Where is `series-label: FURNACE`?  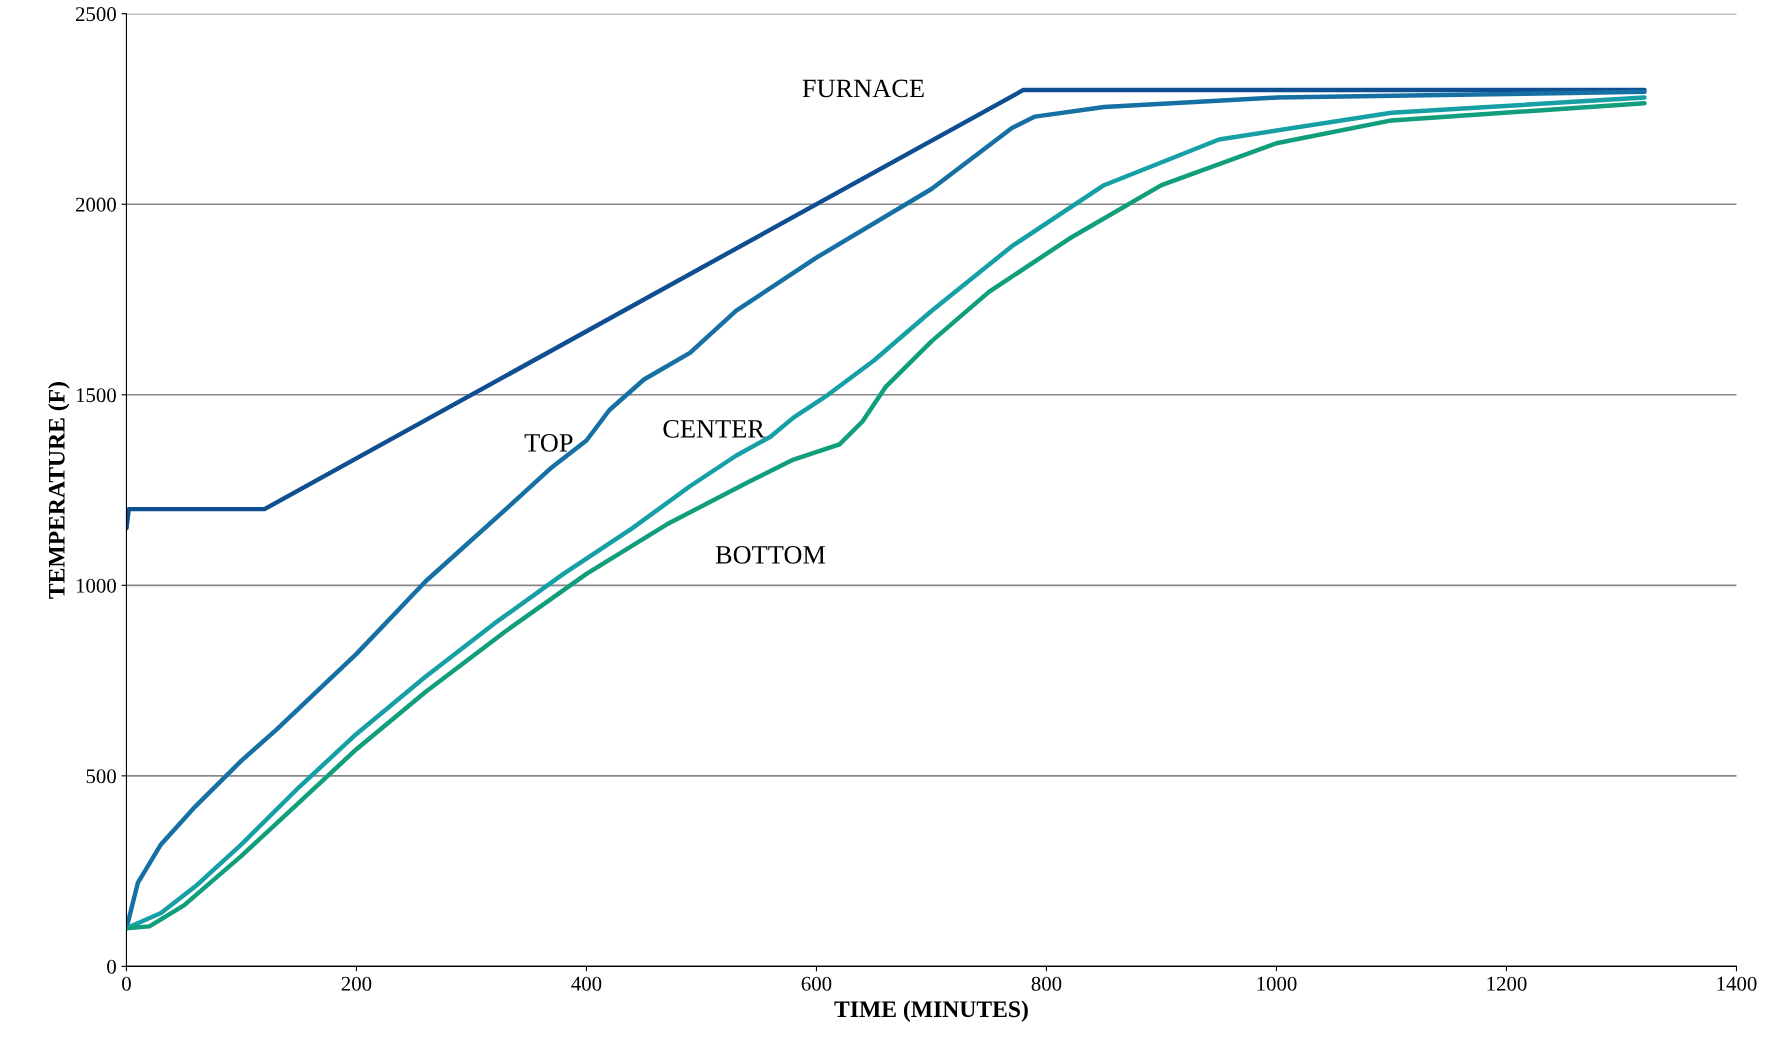 series-label: FURNACE is located at coordinates (863, 88).